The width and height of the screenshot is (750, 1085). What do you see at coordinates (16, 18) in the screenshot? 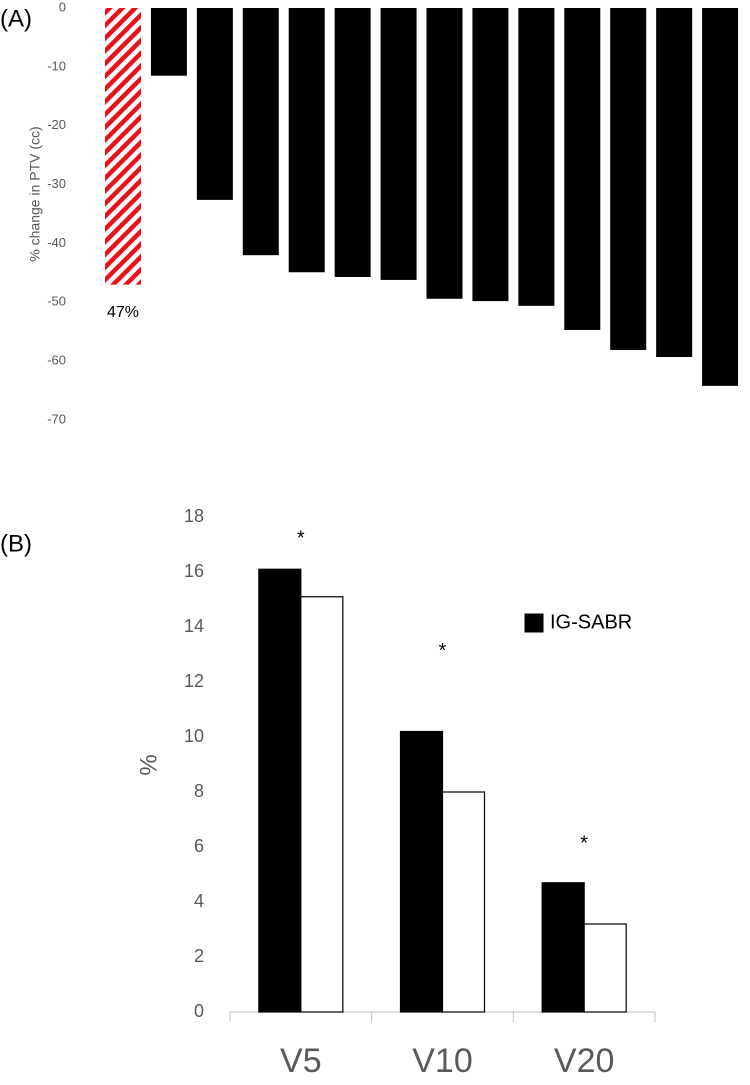
I see `panel-label: (A)` at bounding box center [16, 18].